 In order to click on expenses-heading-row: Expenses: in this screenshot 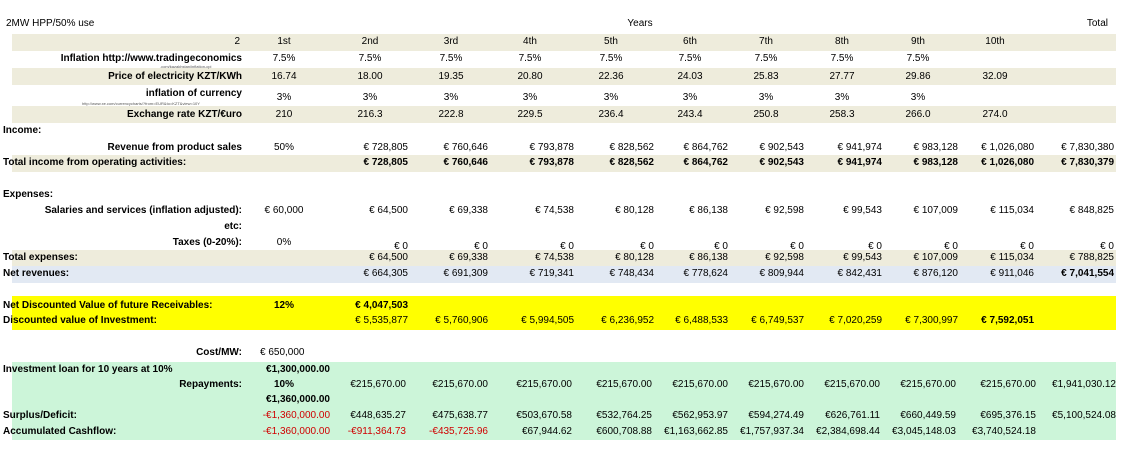, I will do `click(559, 195)`.